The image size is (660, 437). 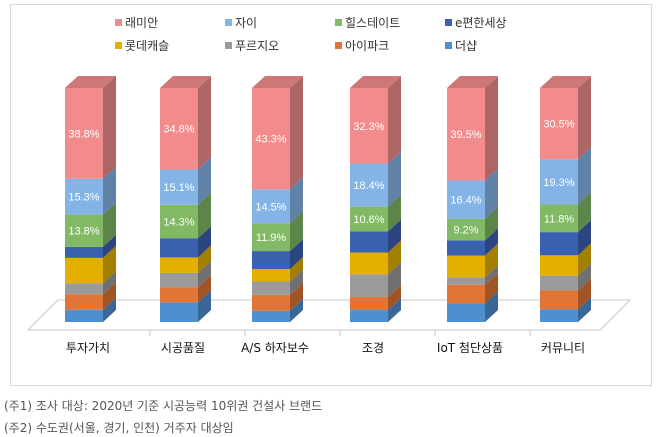 What do you see at coordinates (246, 23) in the screenshot?
I see `legend-label: 자이` at bounding box center [246, 23].